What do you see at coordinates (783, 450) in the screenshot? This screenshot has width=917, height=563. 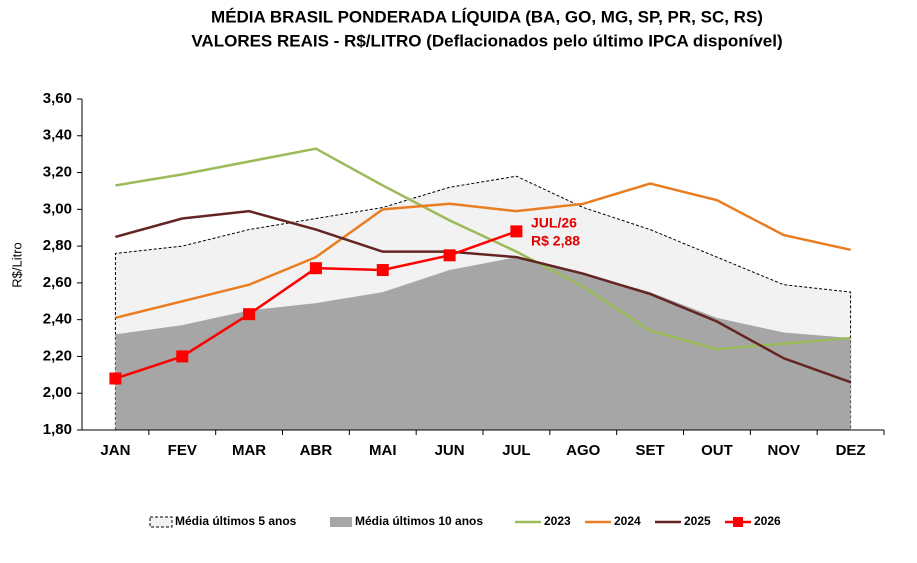 I see `x-tick-label: NOV` at bounding box center [783, 450].